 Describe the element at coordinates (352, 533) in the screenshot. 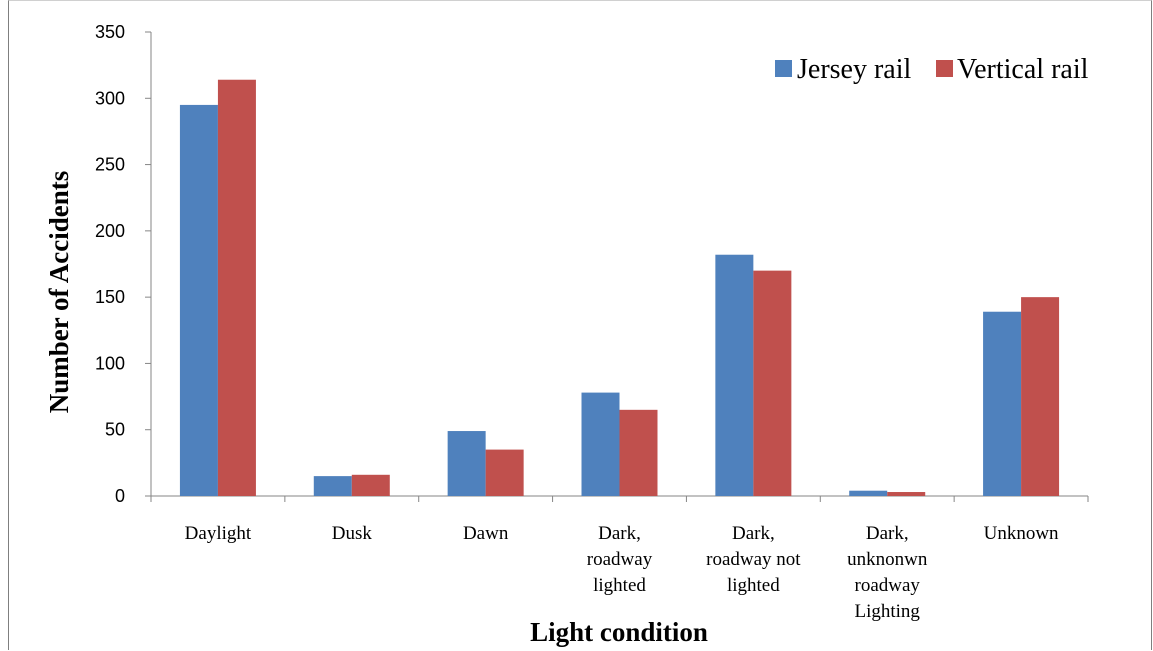

I see `category-label: Dusk` at that location.